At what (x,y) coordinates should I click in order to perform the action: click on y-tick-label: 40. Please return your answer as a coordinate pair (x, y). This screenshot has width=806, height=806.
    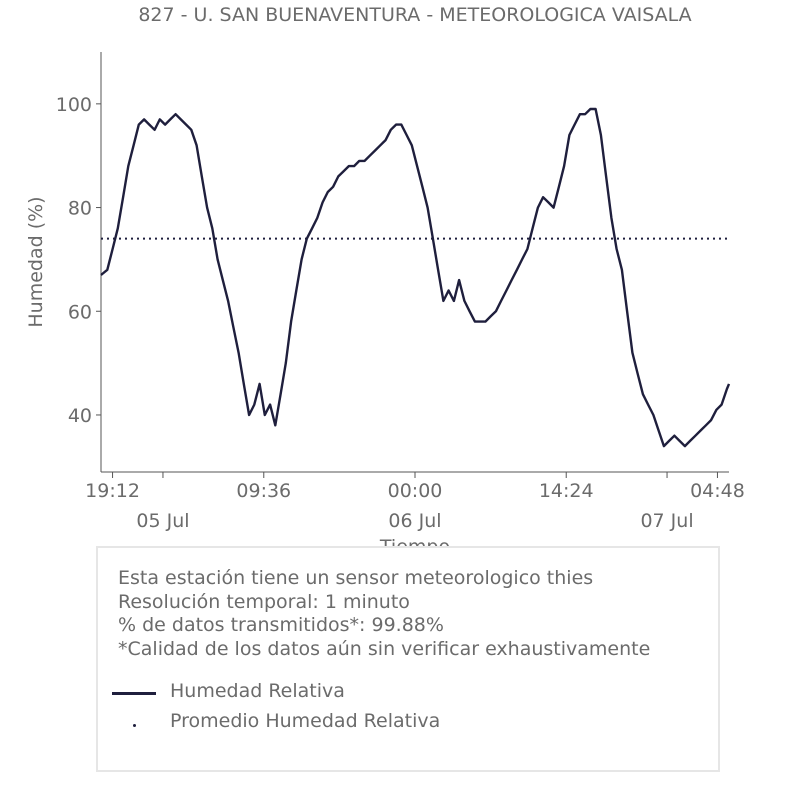
    Looking at the image, I should click on (80, 416).